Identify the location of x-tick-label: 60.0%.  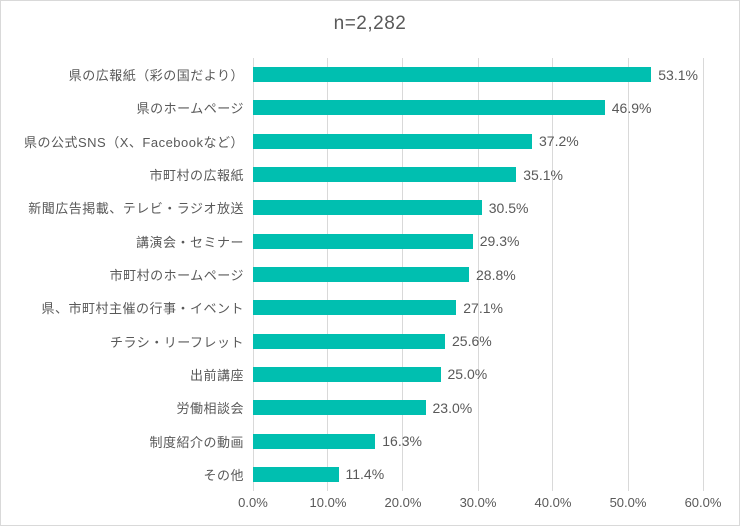
(703, 502).